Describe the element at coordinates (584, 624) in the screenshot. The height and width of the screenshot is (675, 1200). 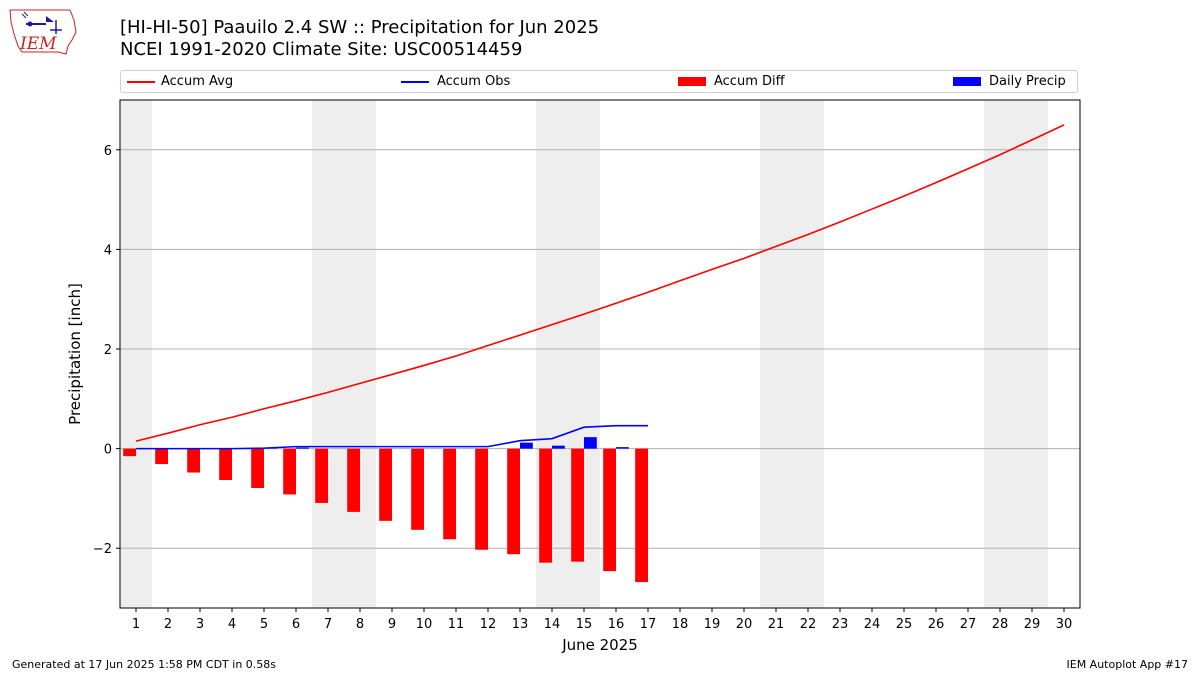
I see `x-tick-label-15: 15` at that location.